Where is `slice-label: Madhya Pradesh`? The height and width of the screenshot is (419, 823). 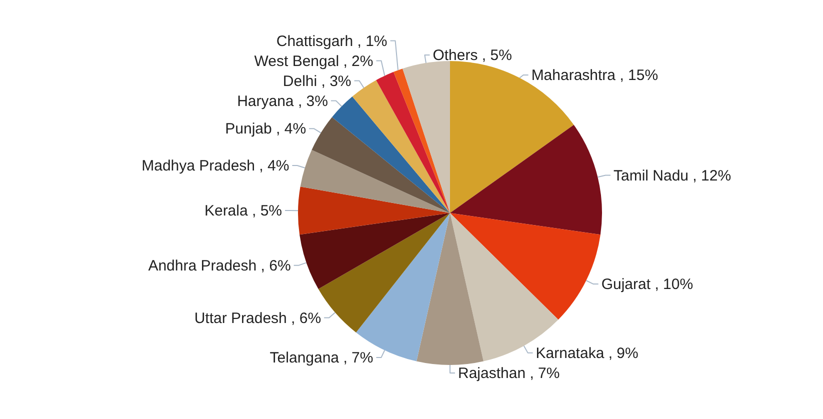
slice-label: Madhya Pradesh is located at coordinates (199, 165).